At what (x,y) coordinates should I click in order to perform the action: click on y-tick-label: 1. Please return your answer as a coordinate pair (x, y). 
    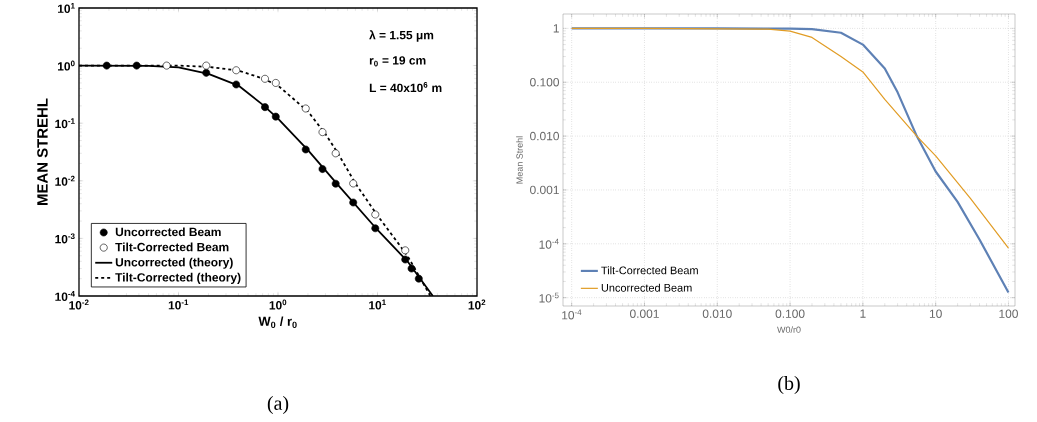
    Looking at the image, I should click on (556, 28).